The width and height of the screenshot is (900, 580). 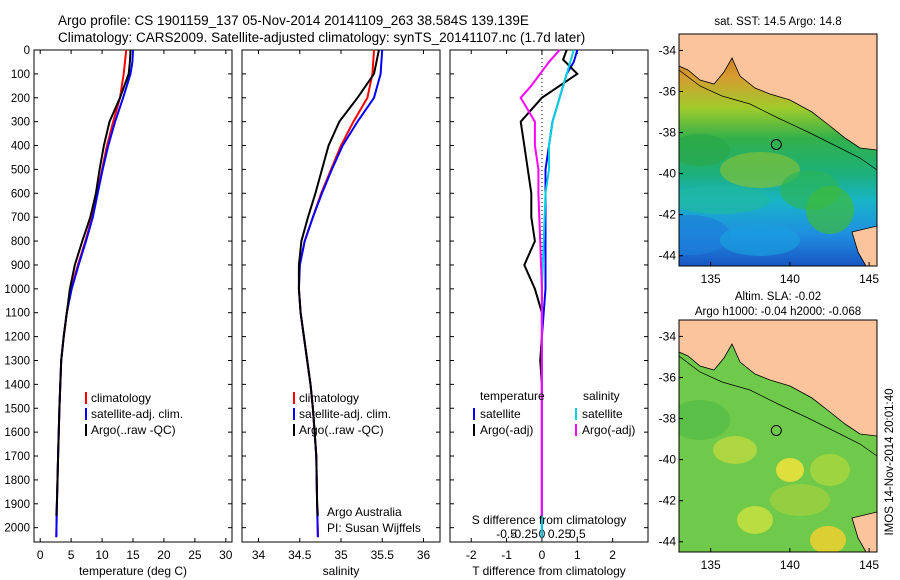 What do you see at coordinates (500, 414) in the screenshot?
I see `legend-label: satellite` at bounding box center [500, 414].